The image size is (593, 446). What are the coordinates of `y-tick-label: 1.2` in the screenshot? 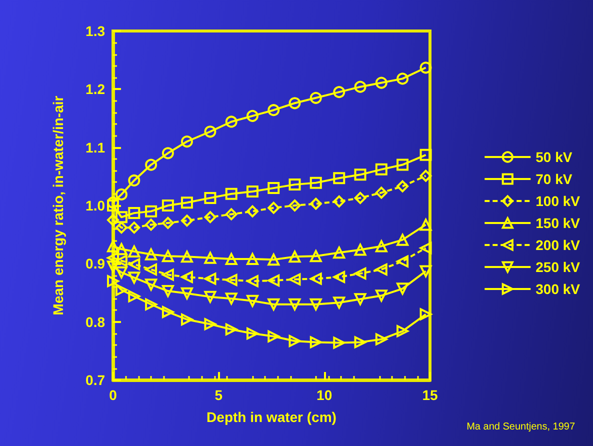 It's located at (96, 89).